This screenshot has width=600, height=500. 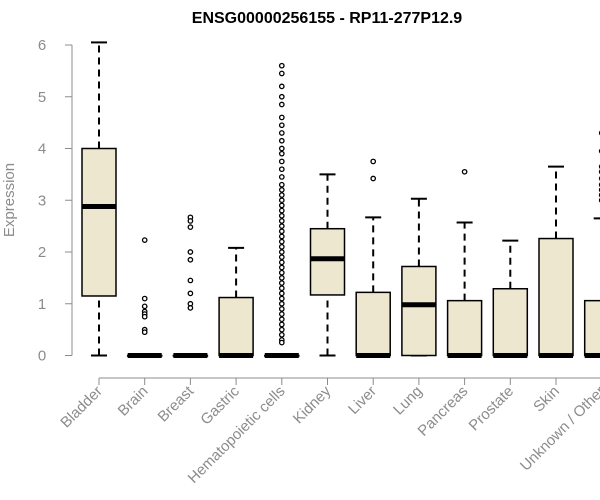 What do you see at coordinates (327, 18) in the screenshot?
I see `chart-title: ENSG00000256155 - RP11-277P12.9` at bounding box center [327, 18].